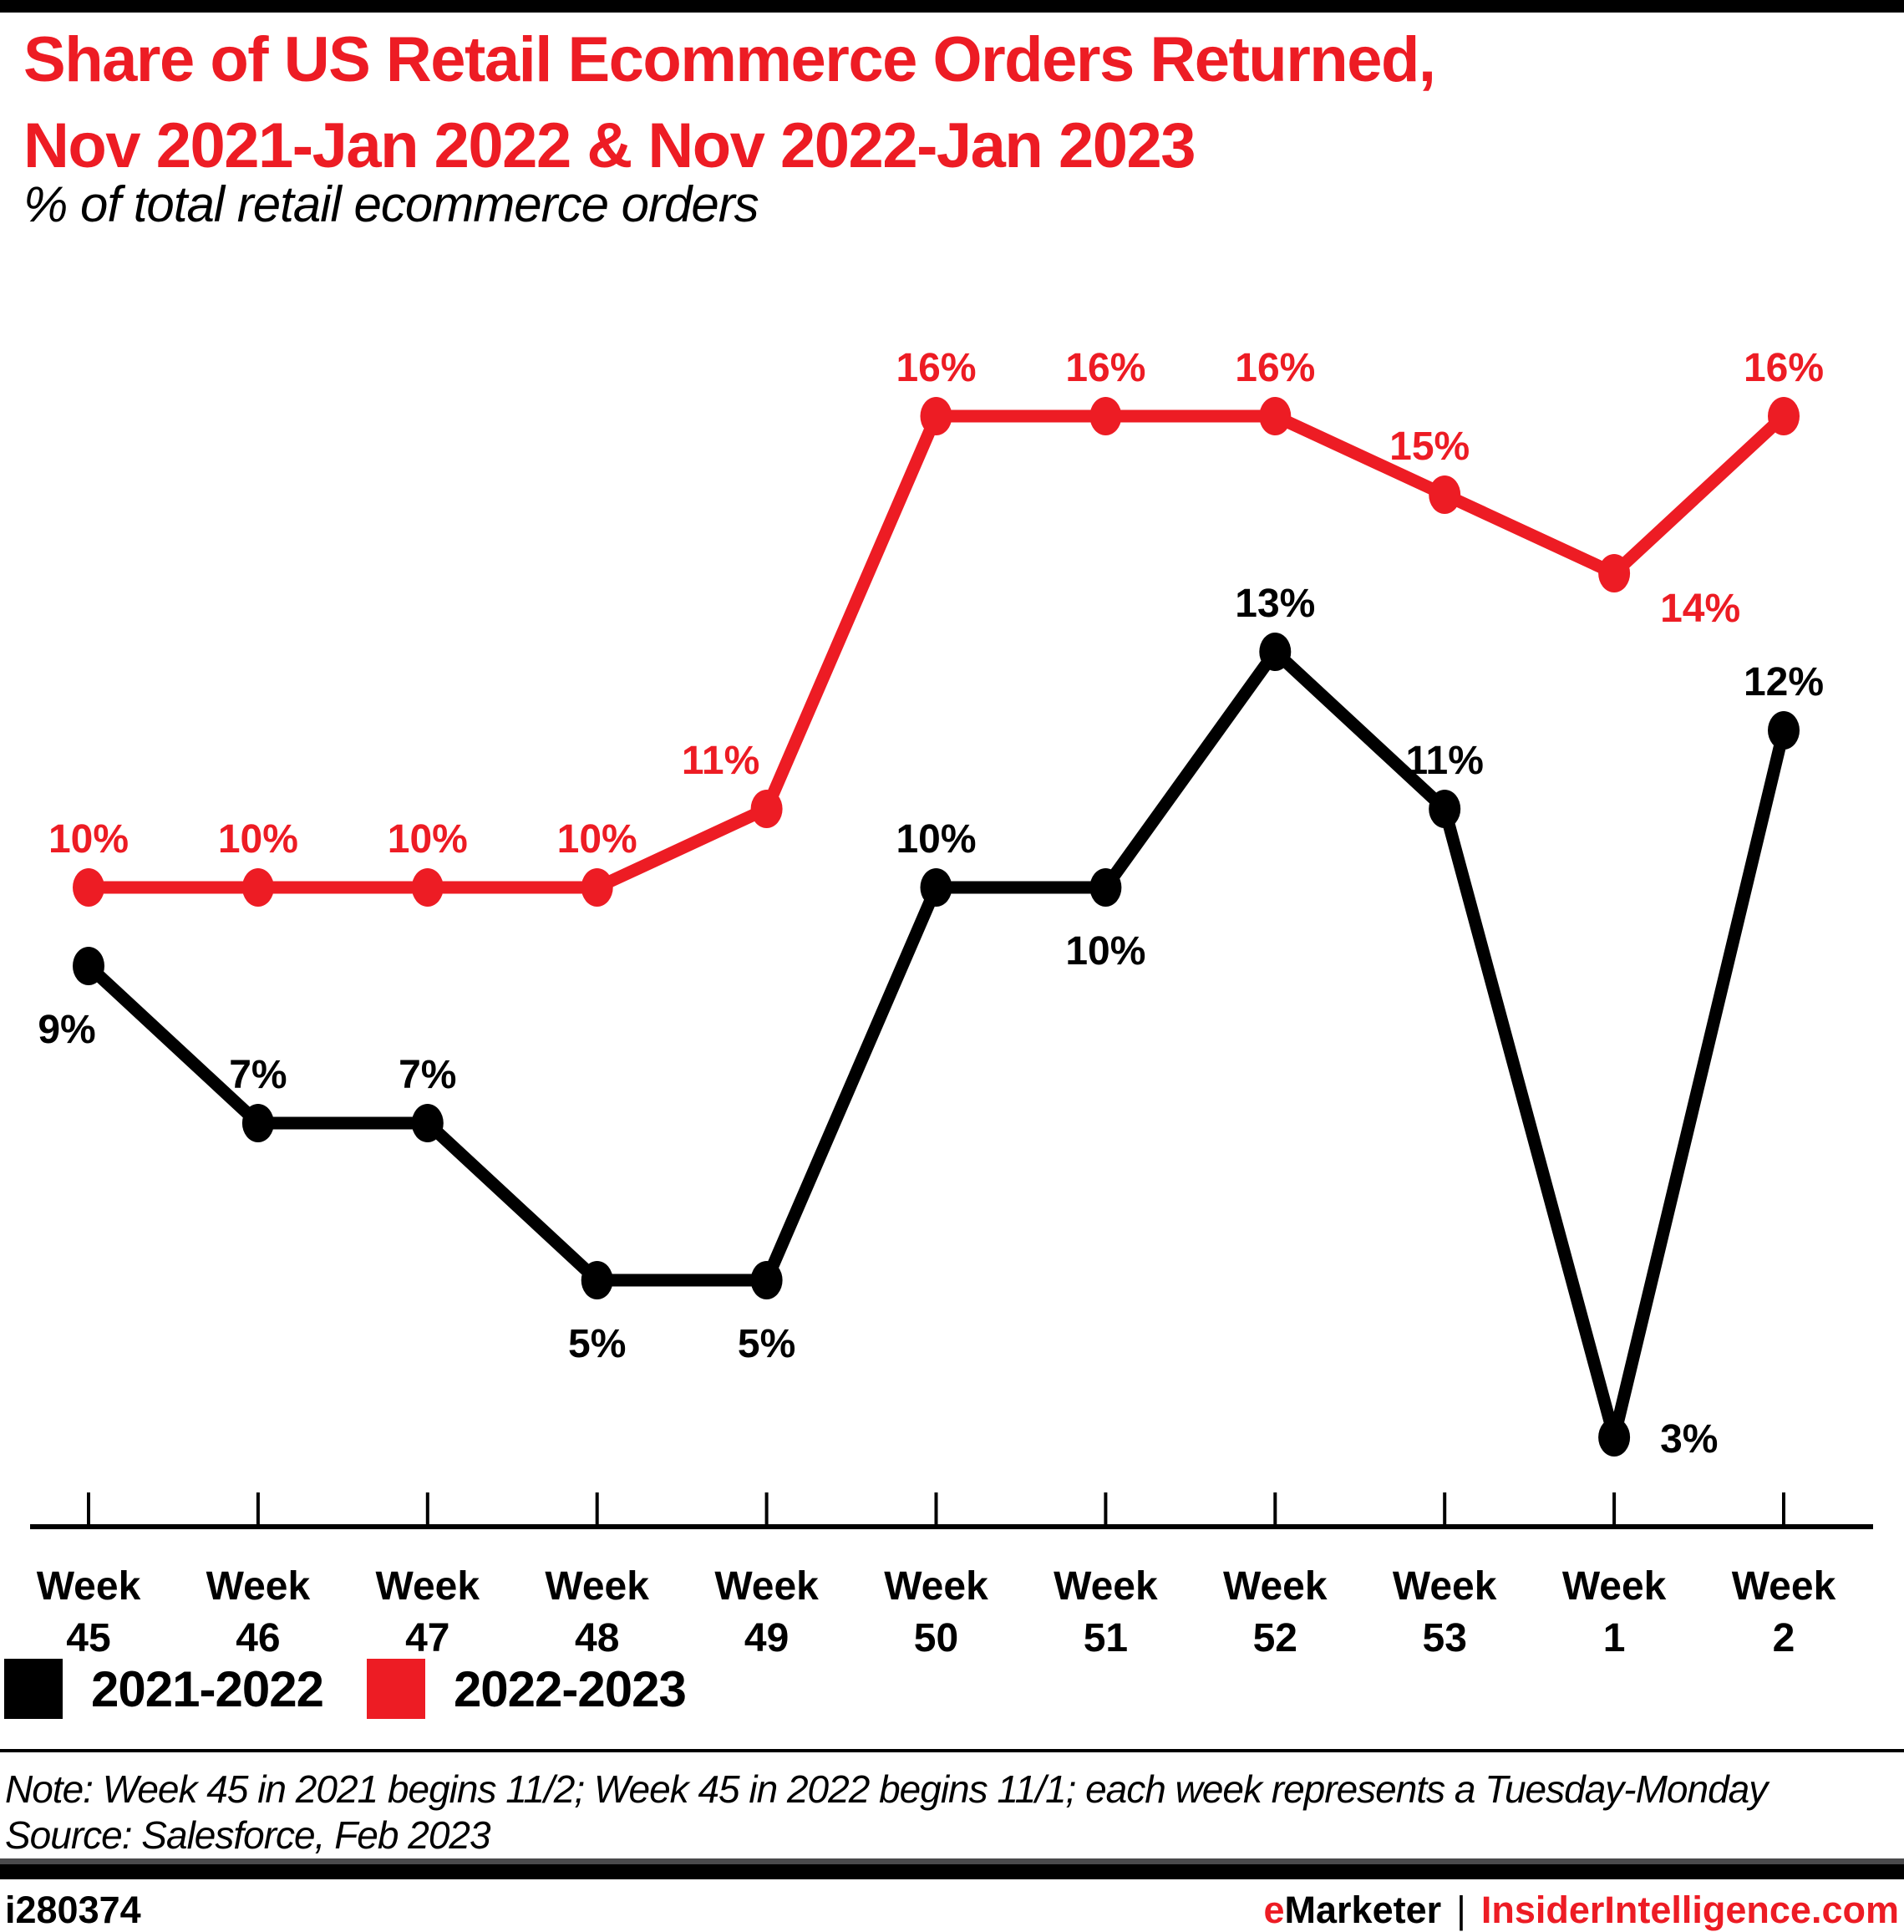 The height and width of the screenshot is (1932, 1904). I want to click on chart-title-line2: Nov 2021-Jan 2022 & Nov 2022-Jan 2023, so click(609, 145).